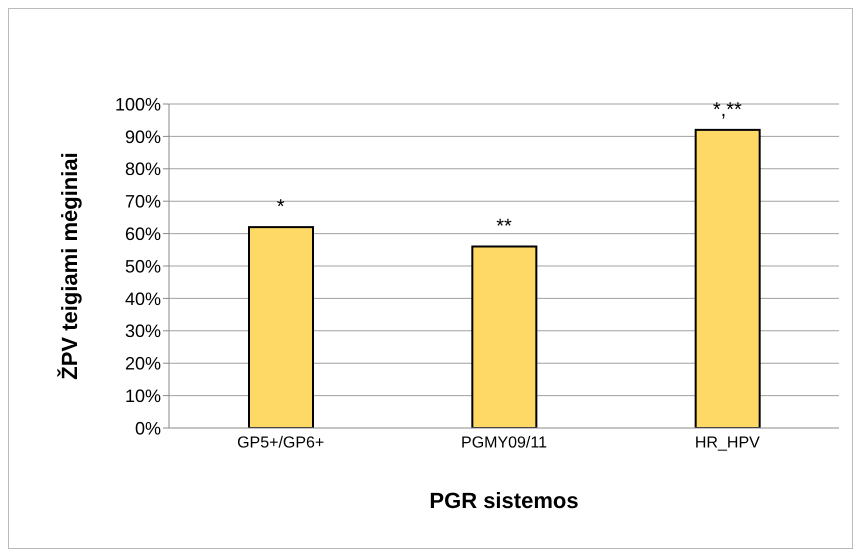  Describe the element at coordinates (69, 266) in the screenshot. I see `y-axis-title: ŽPV teigiami mėginiai` at that location.